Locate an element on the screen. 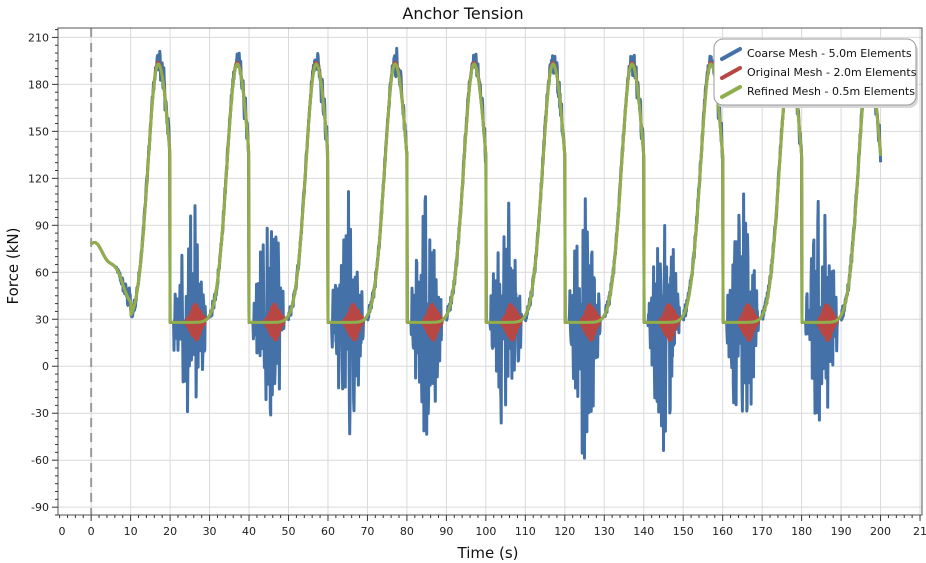  y-tick-label: -90 is located at coordinates (40, 507).